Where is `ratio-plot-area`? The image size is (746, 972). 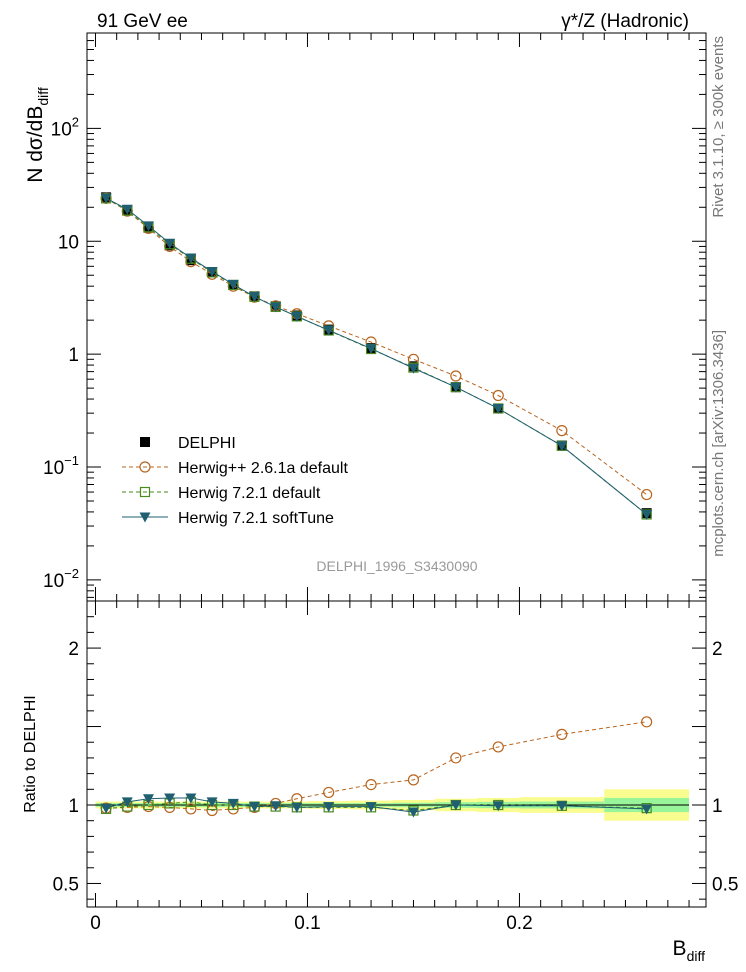 ratio-plot-area is located at coordinates (392, 768).